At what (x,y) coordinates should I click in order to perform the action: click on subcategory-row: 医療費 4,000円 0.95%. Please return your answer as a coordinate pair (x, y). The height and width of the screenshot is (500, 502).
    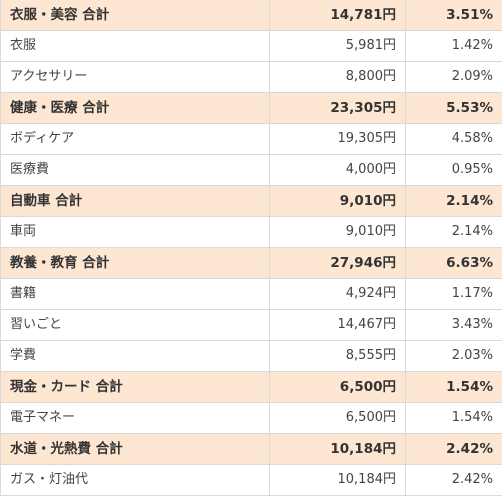
    Looking at the image, I should click on (251, 170).